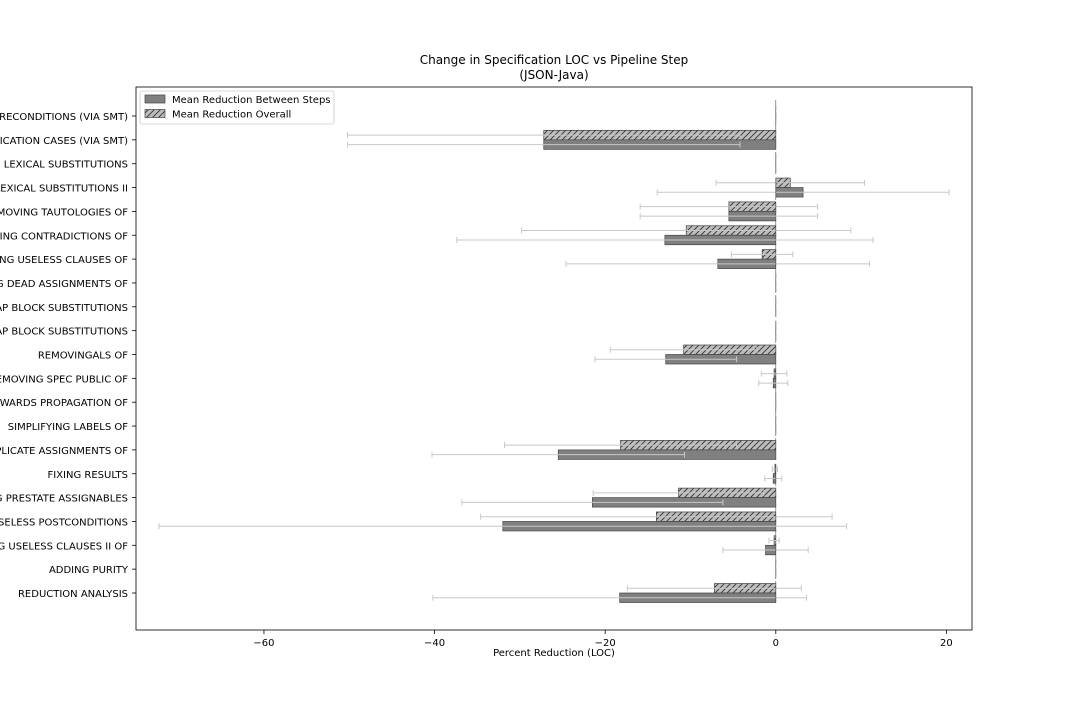  Describe the element at coordinates (64, 403) in the screenshot. I see `y-tick-label: BACKWARDS PROPAGATION OF` at that location.